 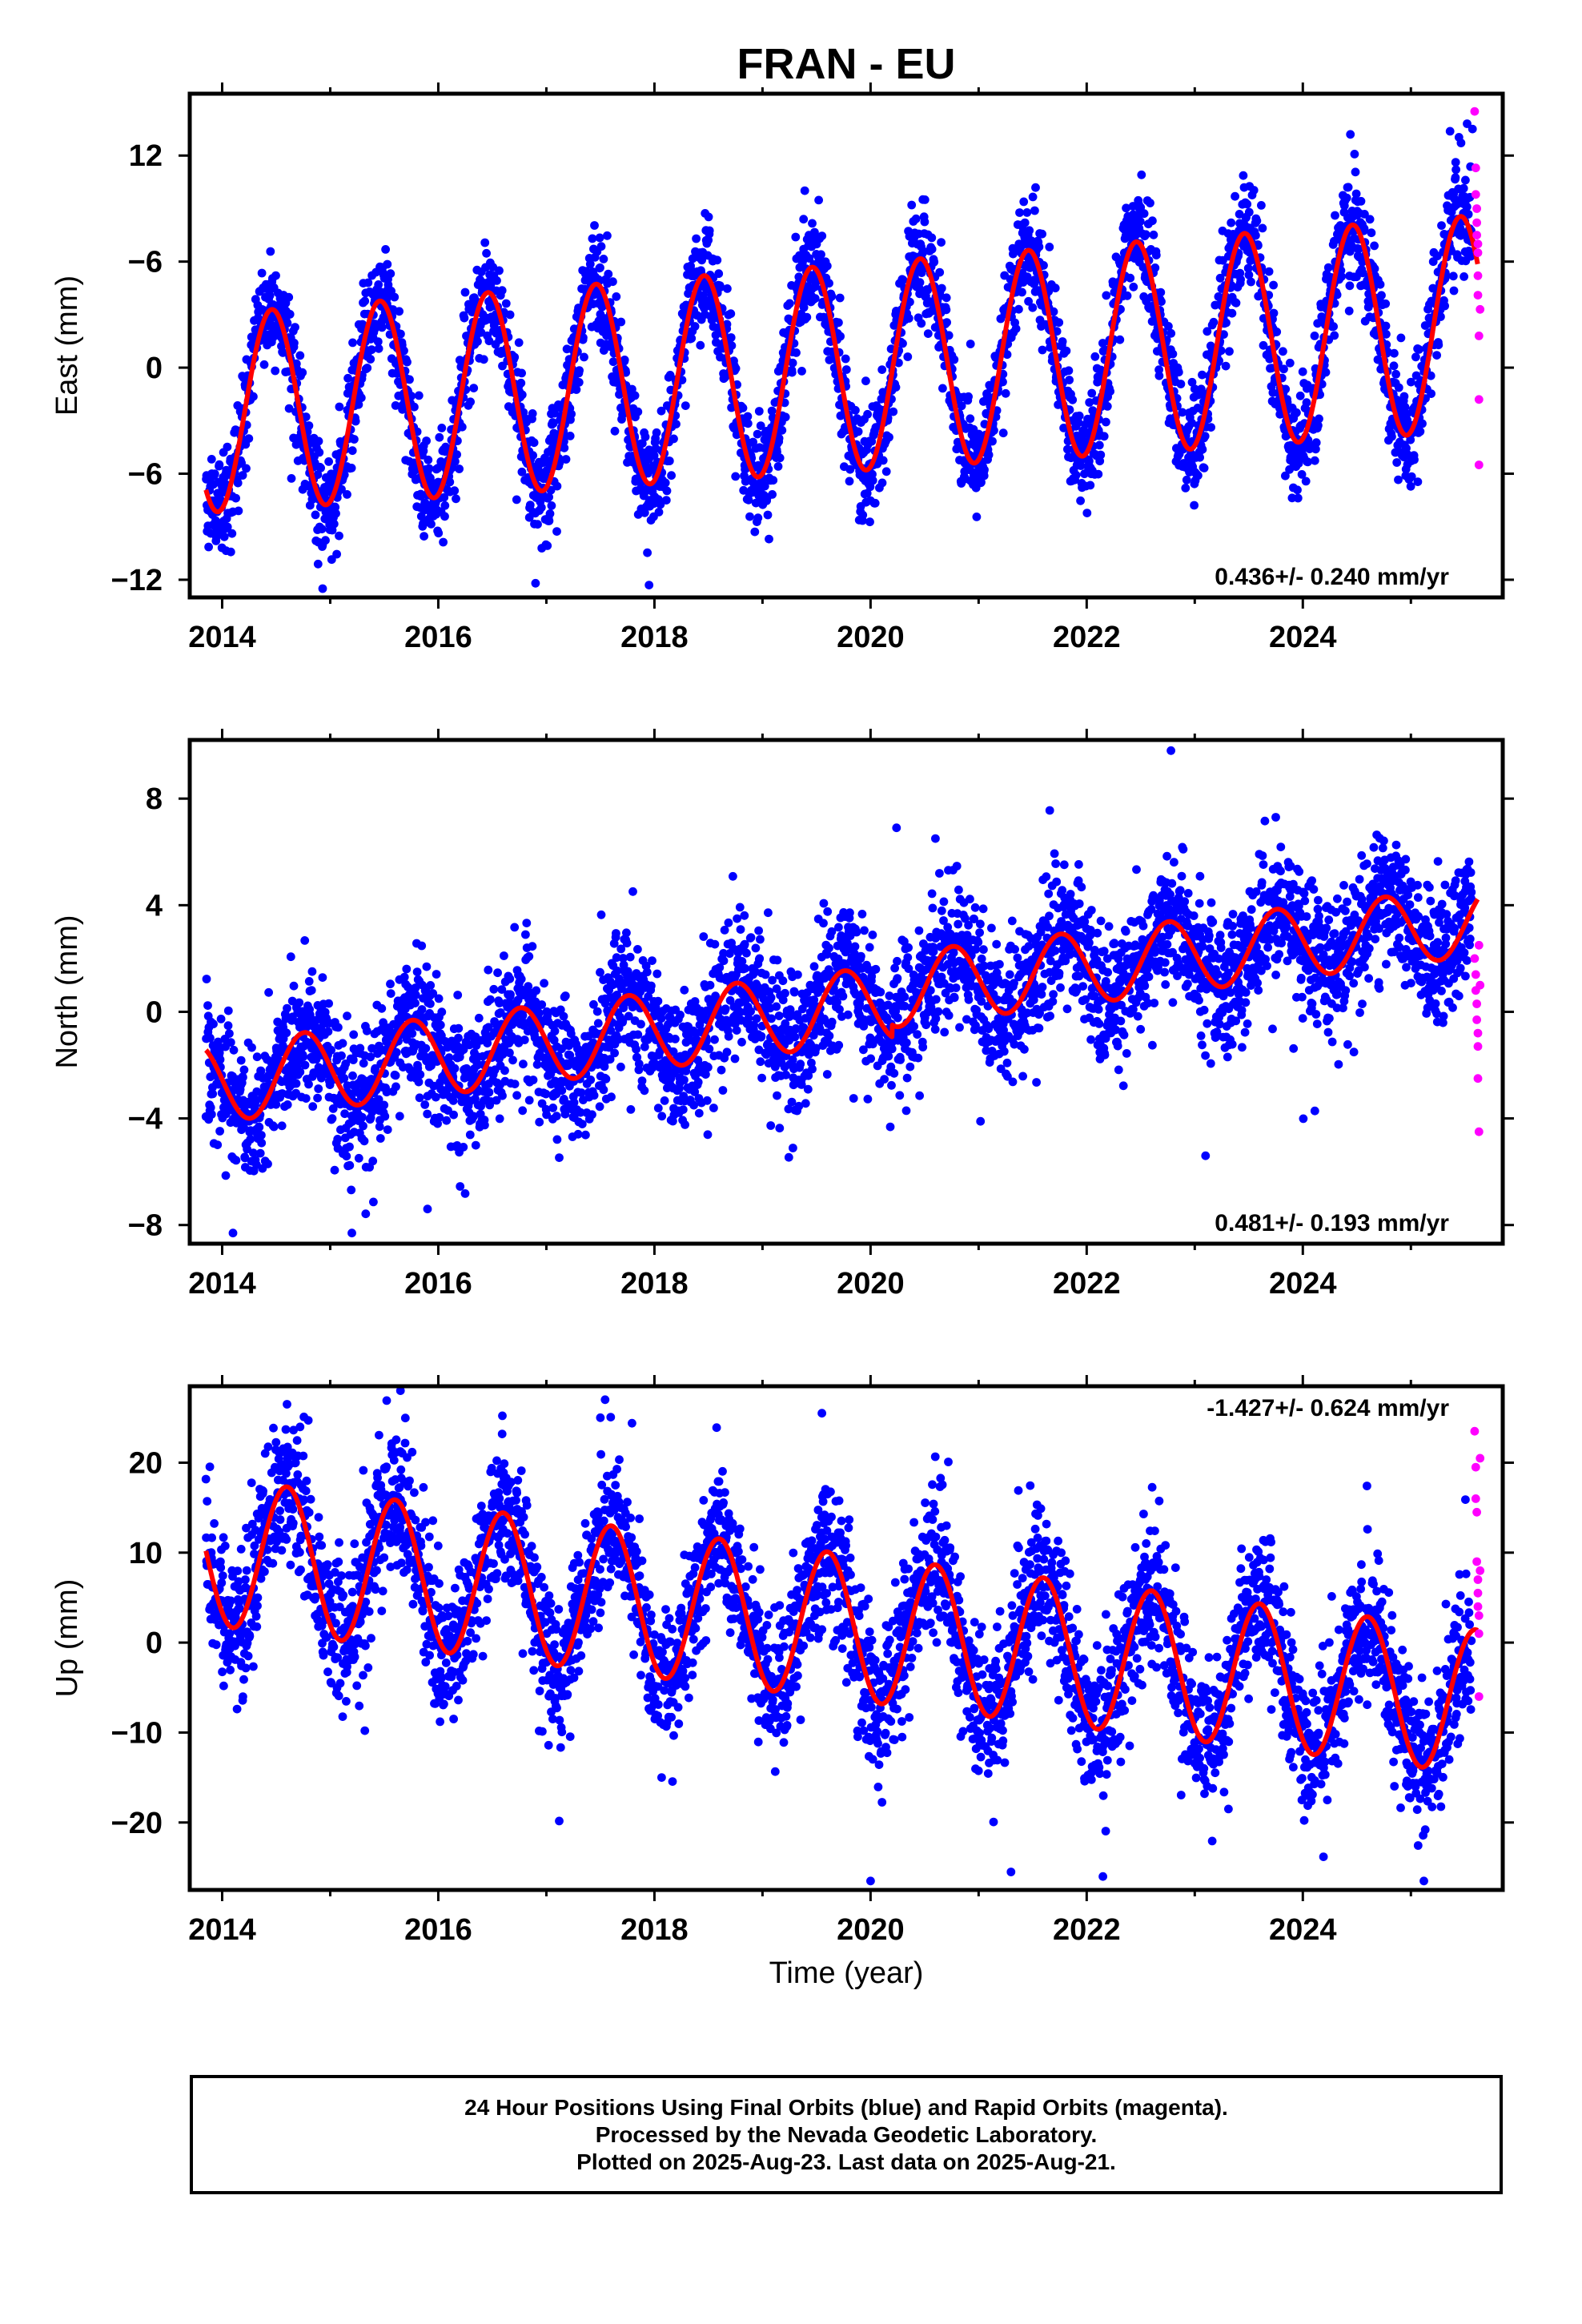 I want to click on figure-title: FRAN - EU, so click(x=847, y=64).